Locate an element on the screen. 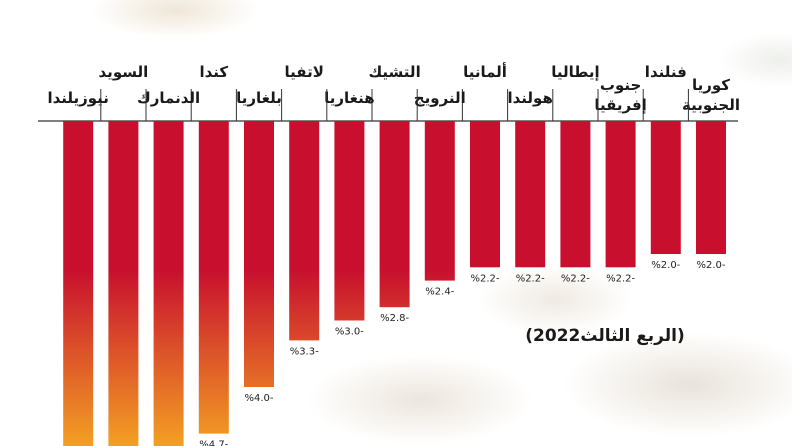  category-label: إيطاليا is located at coordinates (575, 72).